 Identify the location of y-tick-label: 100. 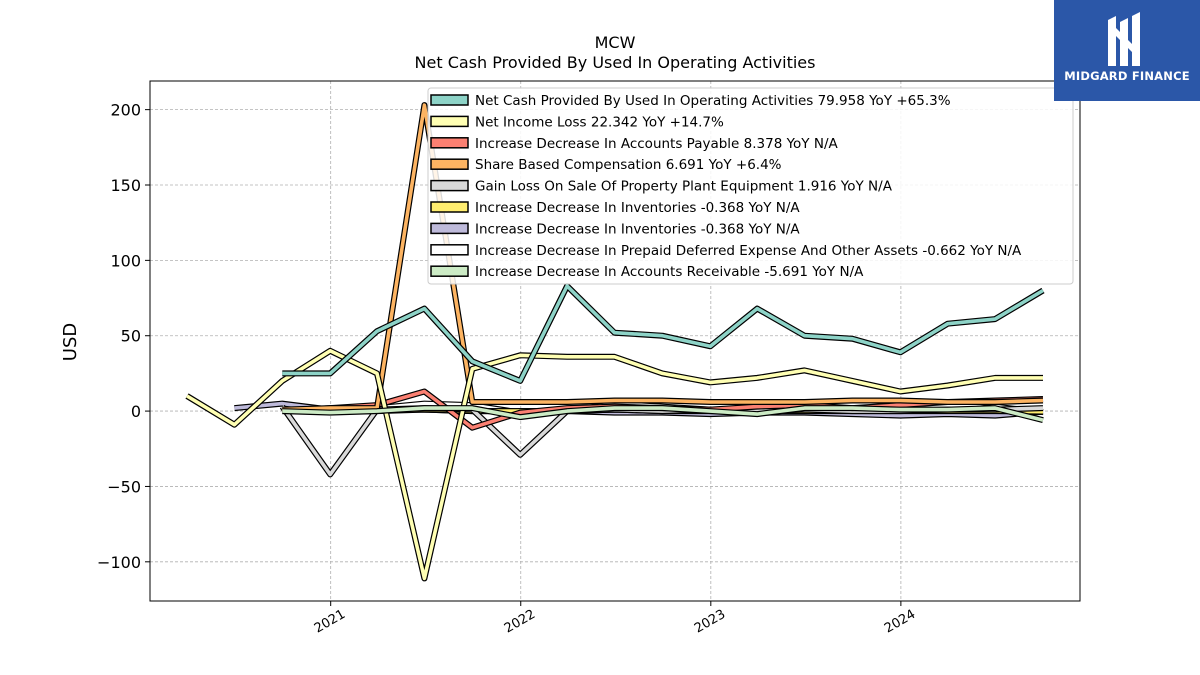
(125, 260).